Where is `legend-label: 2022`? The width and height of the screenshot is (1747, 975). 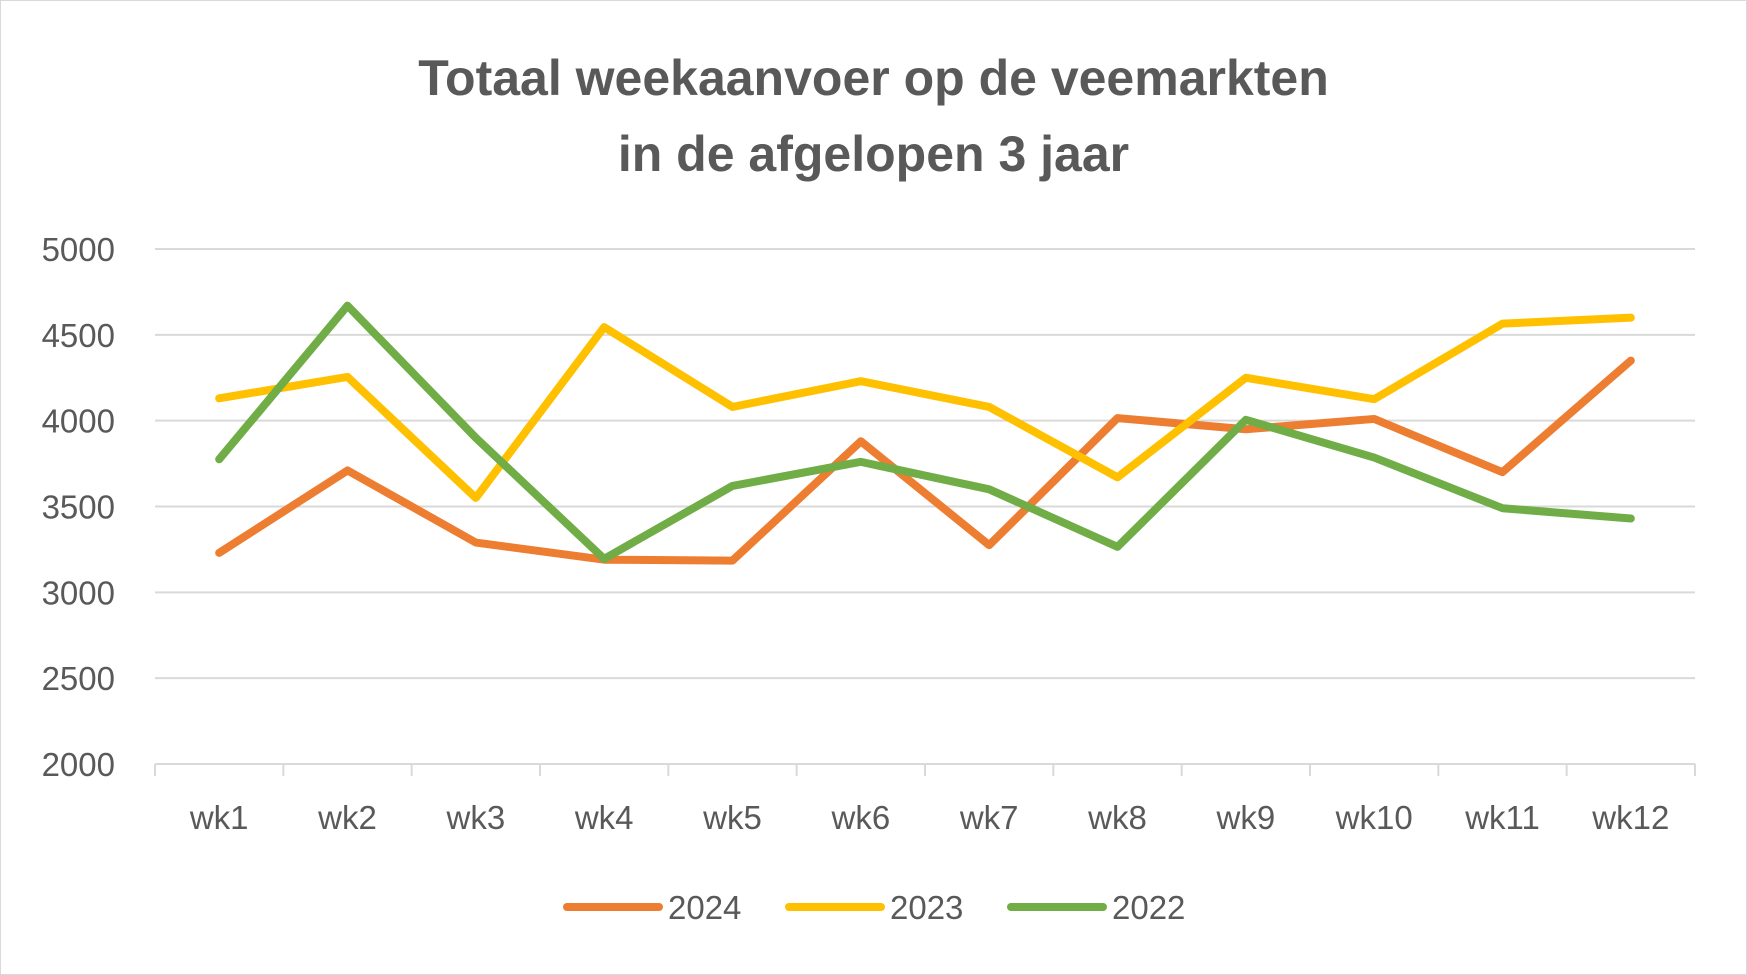
legend-label: 2022 is located at coordinates (1148, 907).